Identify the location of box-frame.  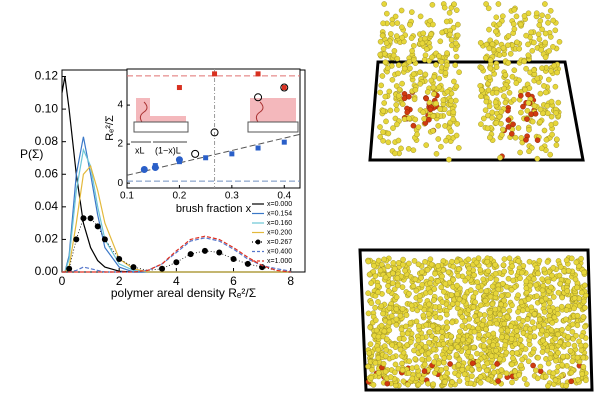
(476, 320).